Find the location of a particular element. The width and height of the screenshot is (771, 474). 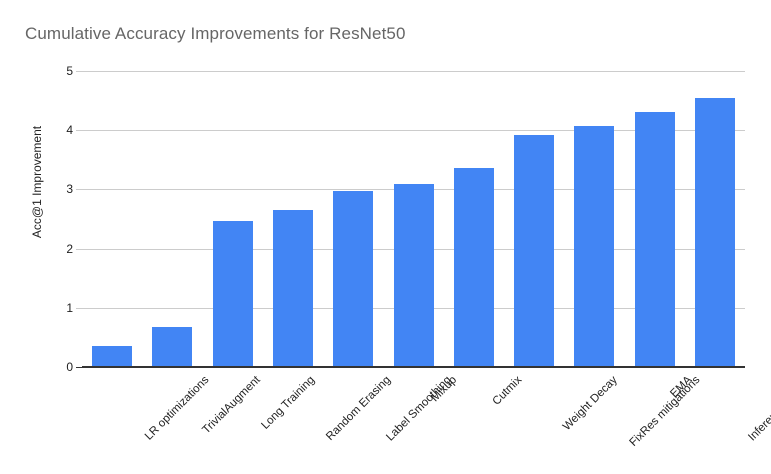

x-tick-label: LR optimizations is located at coordinates (177, 408).